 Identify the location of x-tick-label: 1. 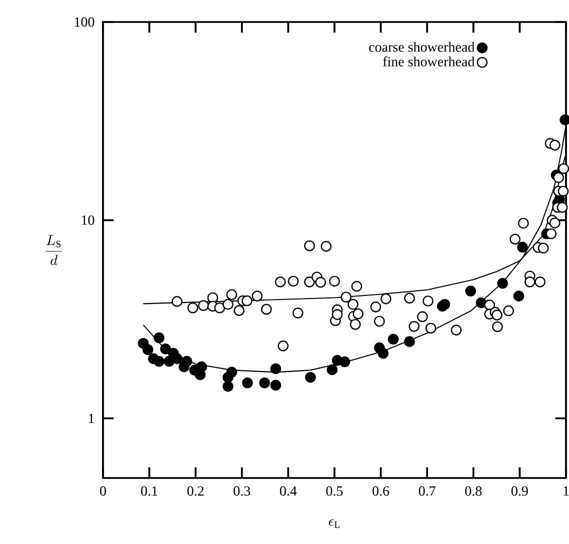
(566, 491).